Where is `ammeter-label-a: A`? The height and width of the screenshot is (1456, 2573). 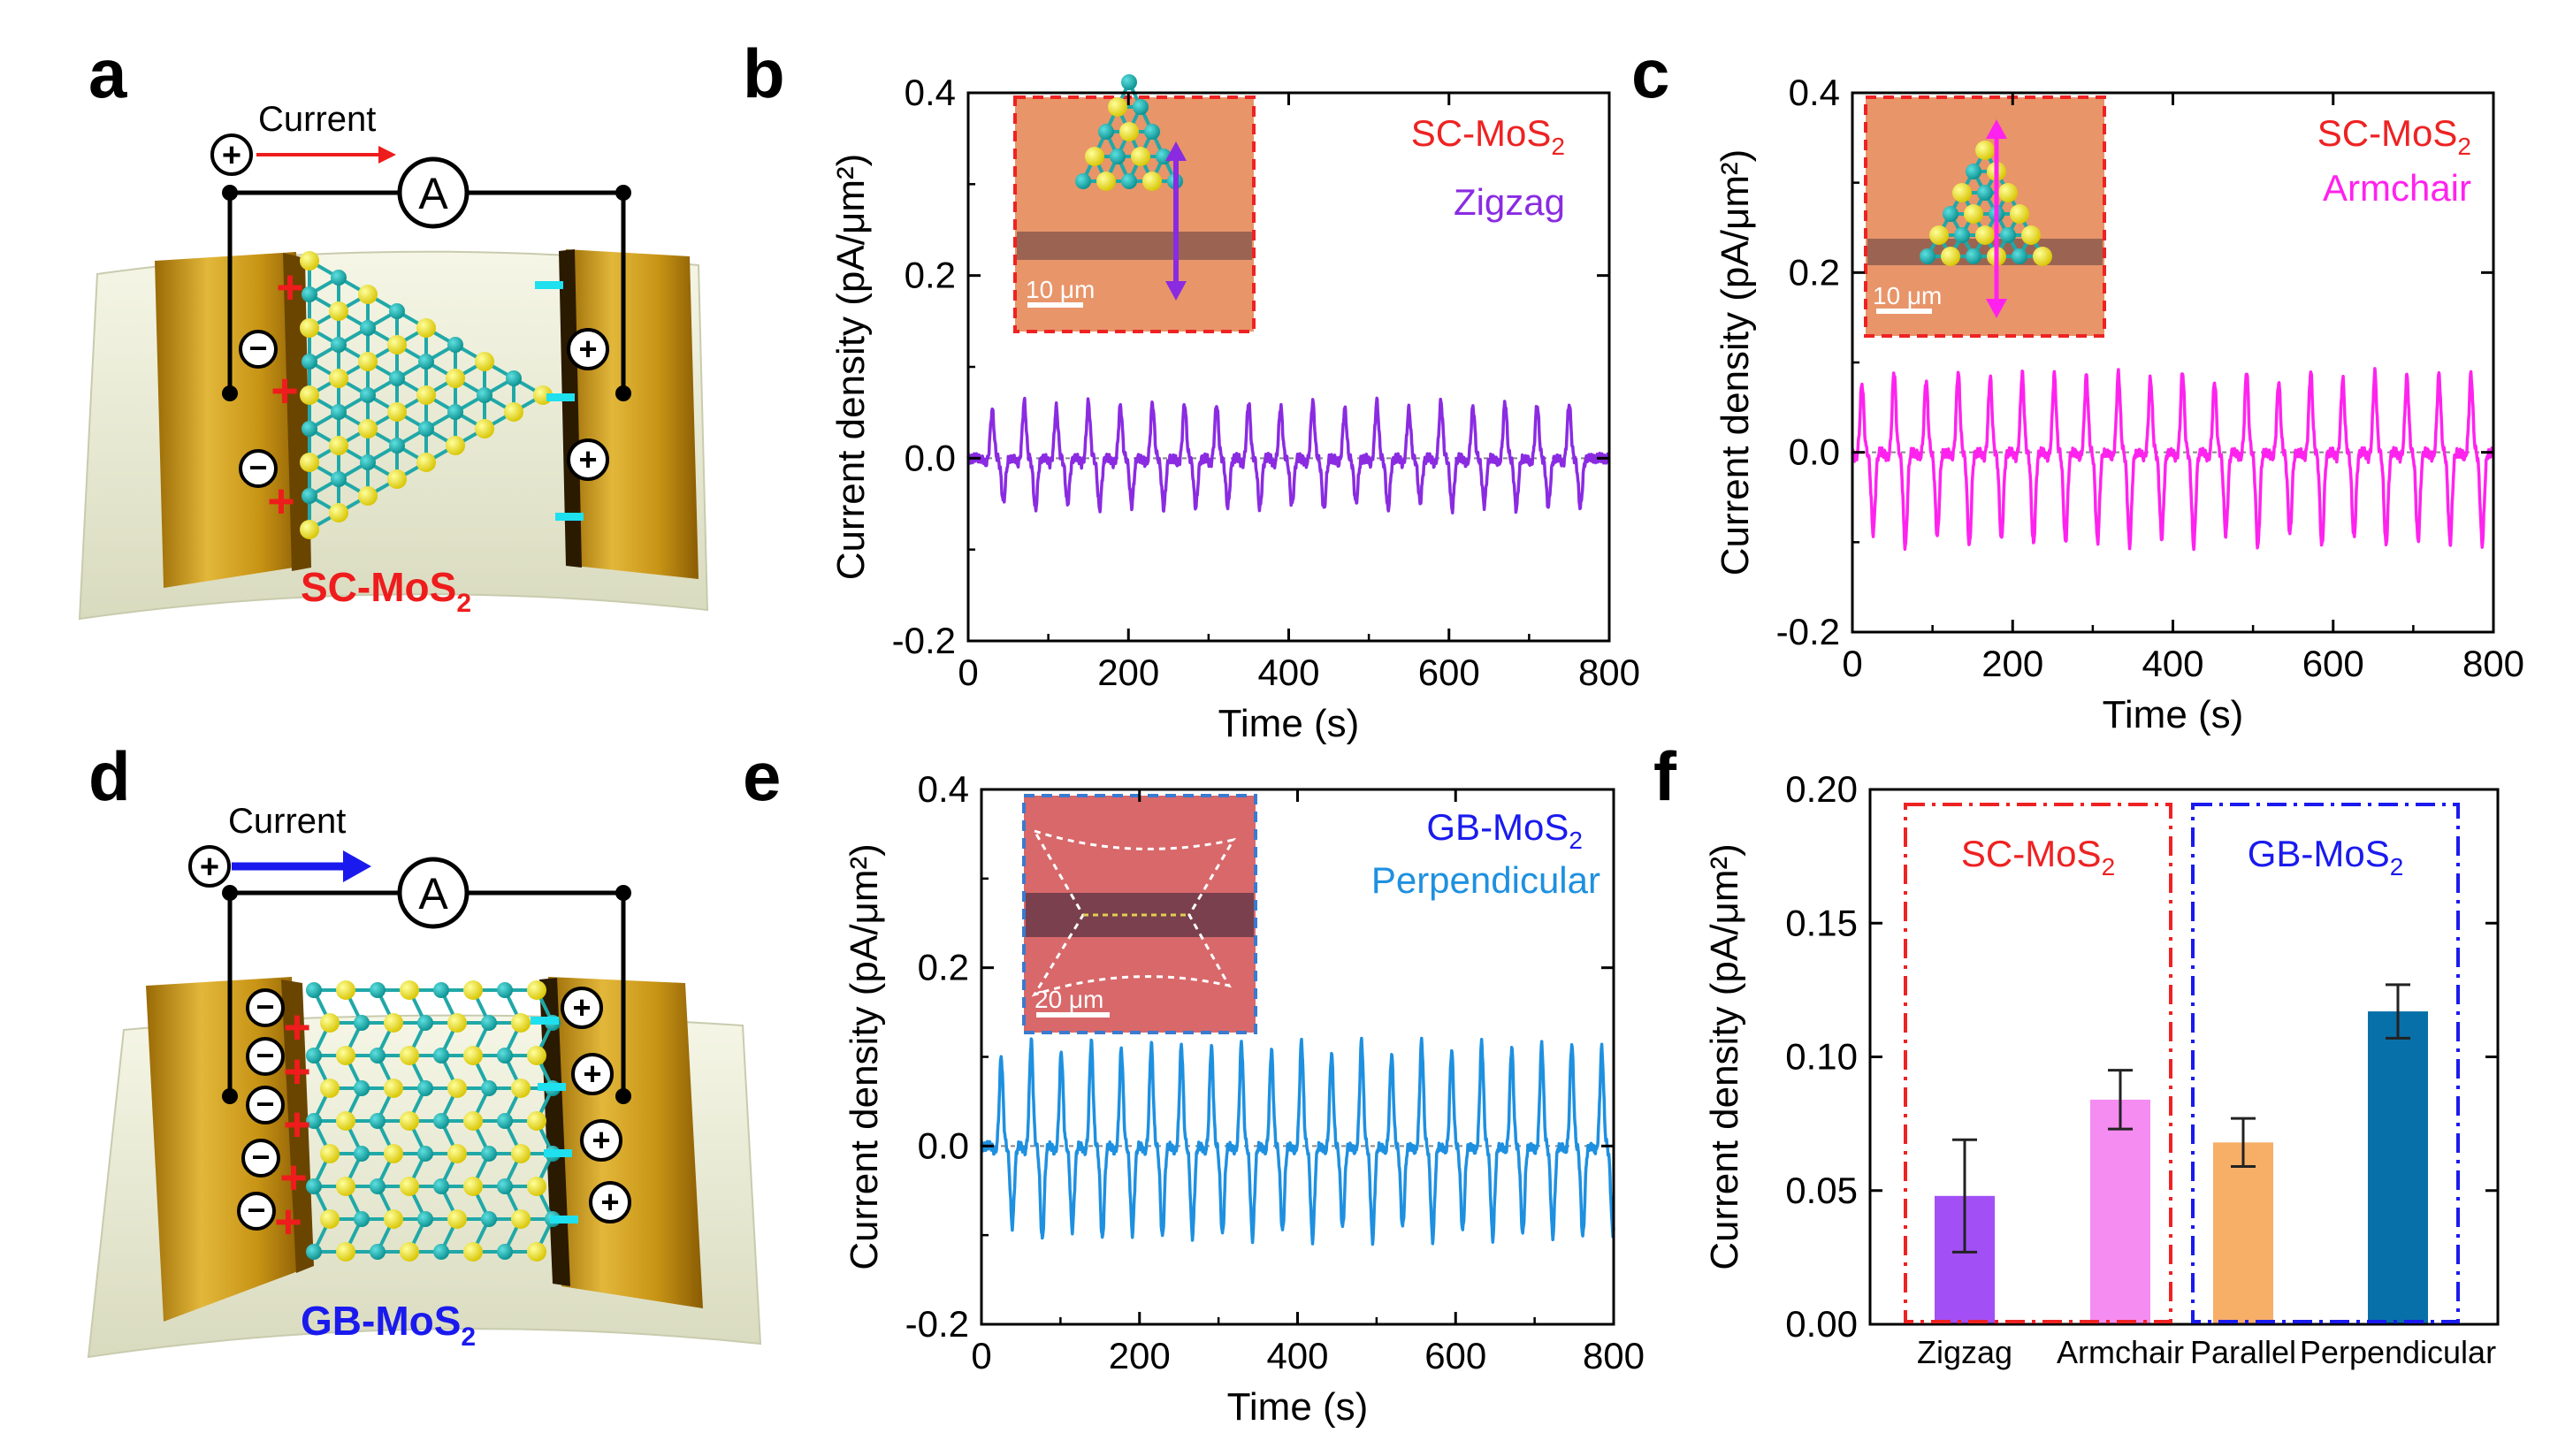 ammeter-label-a: A is located at coordinates (433, 193).